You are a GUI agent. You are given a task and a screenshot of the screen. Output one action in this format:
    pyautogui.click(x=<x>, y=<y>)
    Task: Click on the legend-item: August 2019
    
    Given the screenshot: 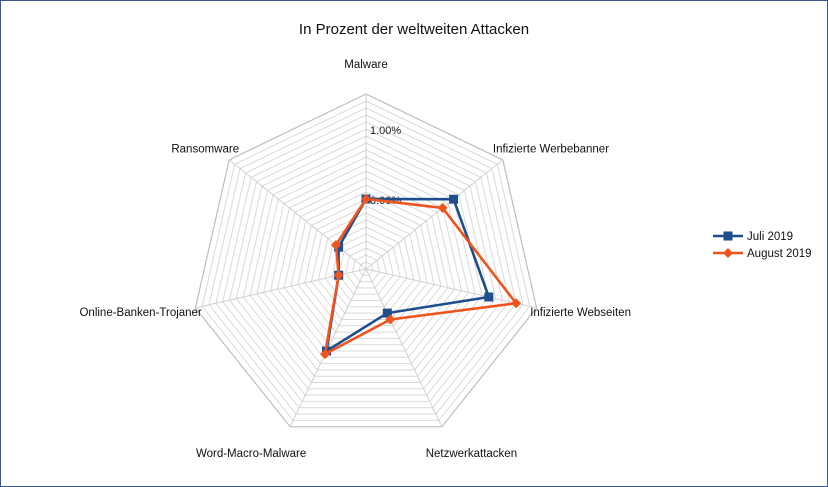 What is the action you would take?
    pyautogui.click(x=762, y=254)
    